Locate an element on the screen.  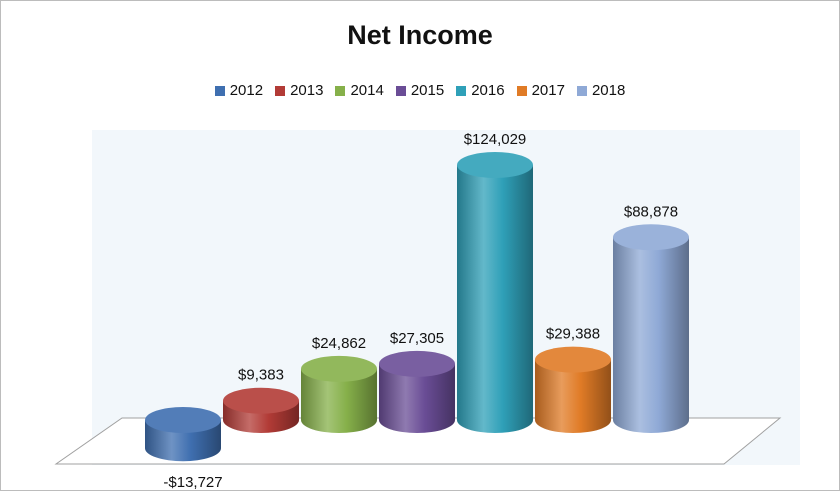
data-label-2017: $29,388 is located at coordinates (573, 334).